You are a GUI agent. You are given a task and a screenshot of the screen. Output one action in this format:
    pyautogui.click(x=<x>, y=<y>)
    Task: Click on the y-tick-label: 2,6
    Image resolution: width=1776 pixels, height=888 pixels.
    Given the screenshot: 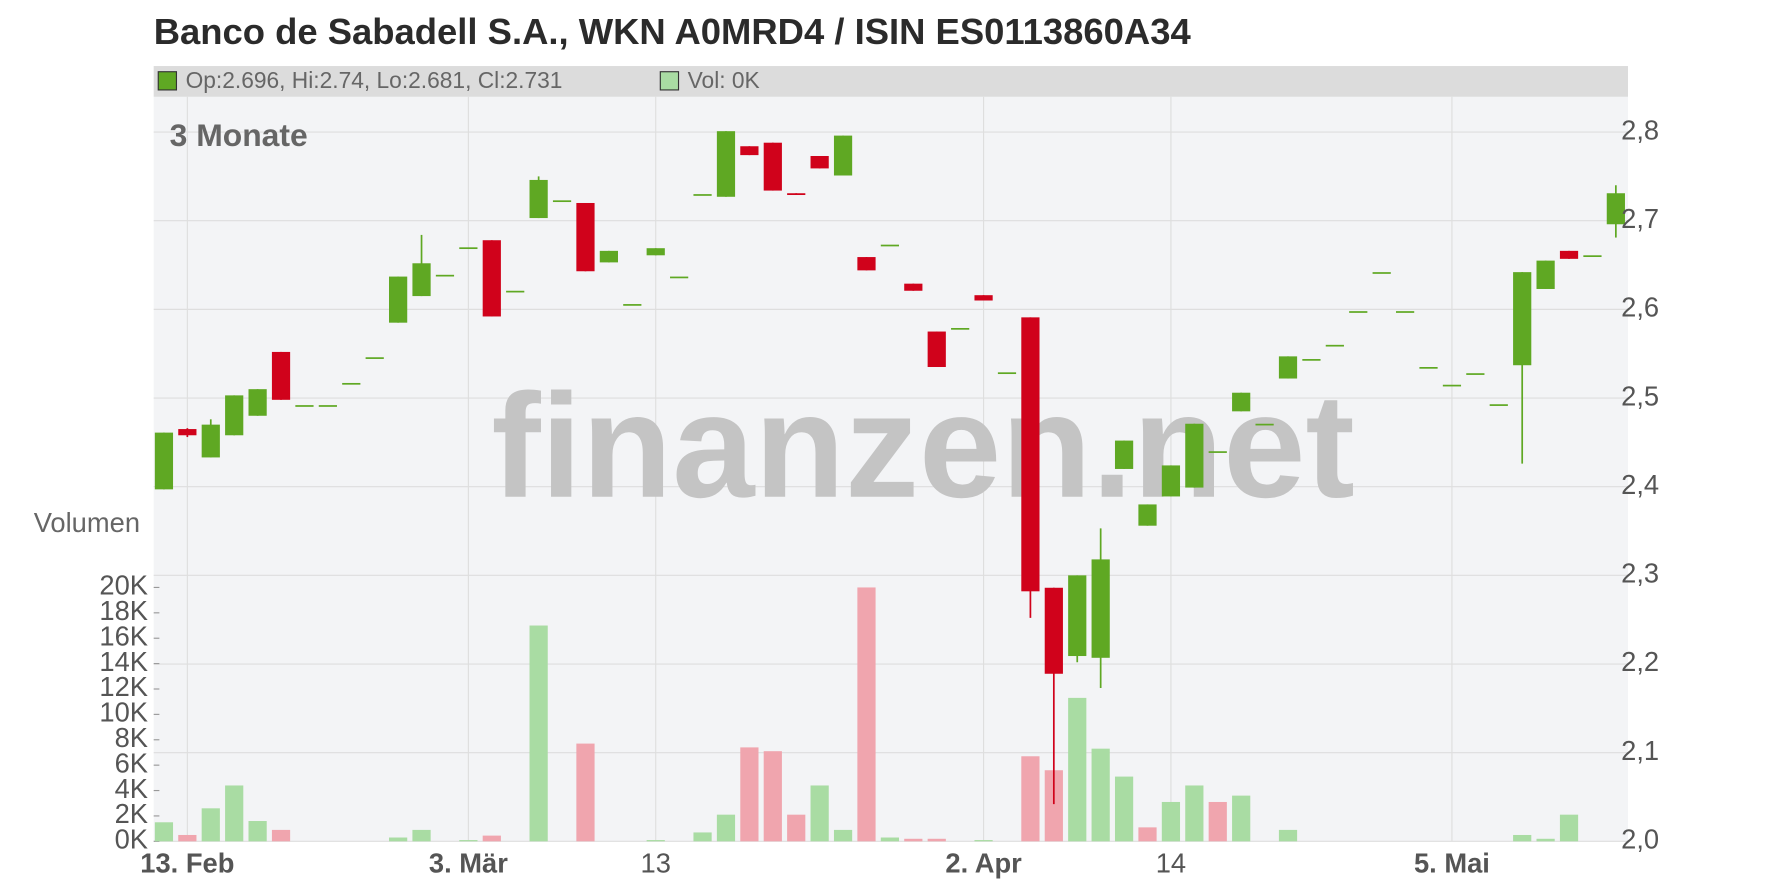 What is the action you would take?
    pyautogui.click(x=1640, y=307)
    